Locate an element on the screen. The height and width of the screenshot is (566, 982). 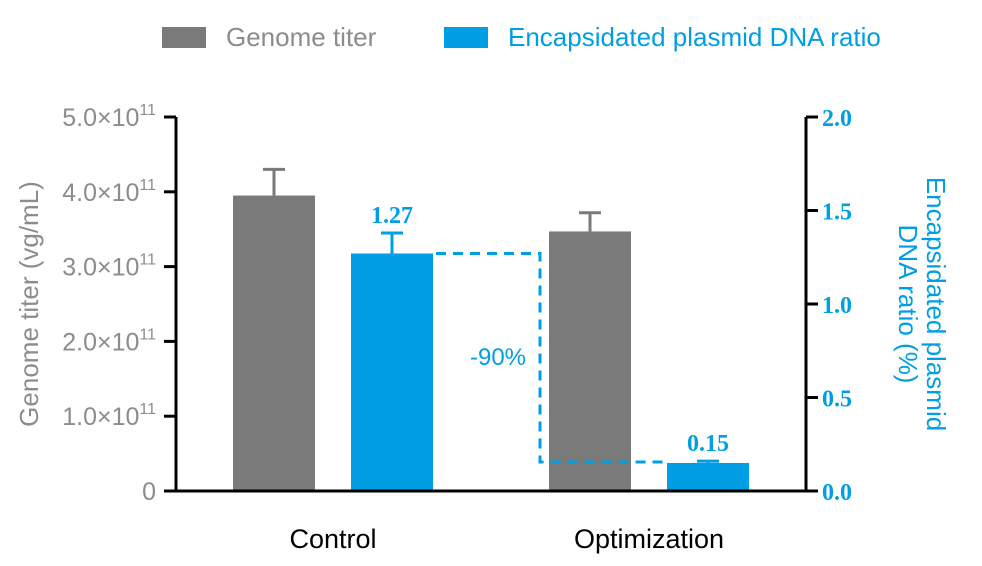
y-right-tick-label: 1.5 is located at coordinates (837, 213).